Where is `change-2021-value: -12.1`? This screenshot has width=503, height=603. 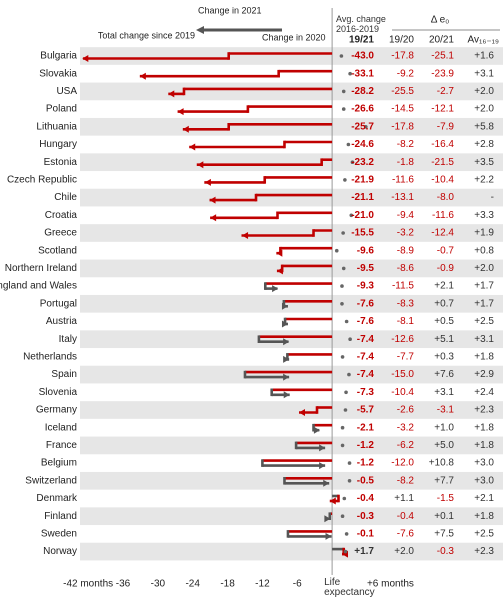
change-2021-value: -12.1 is located at coordinates (442, 109).